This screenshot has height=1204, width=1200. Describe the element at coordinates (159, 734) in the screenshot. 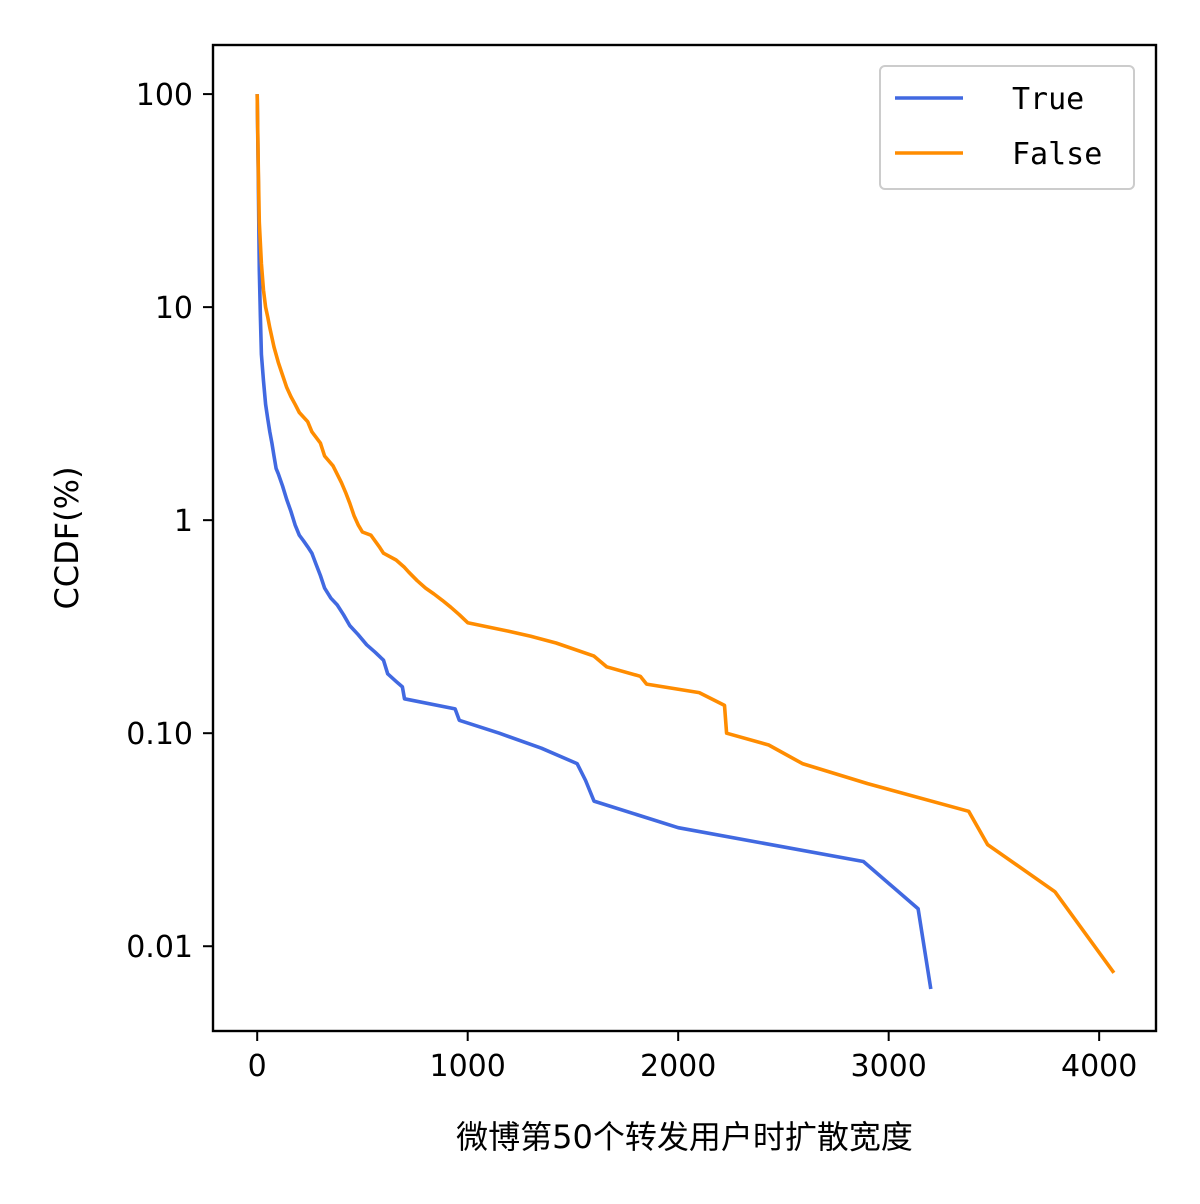

I see `y-tick-label: 0.10` at that location.